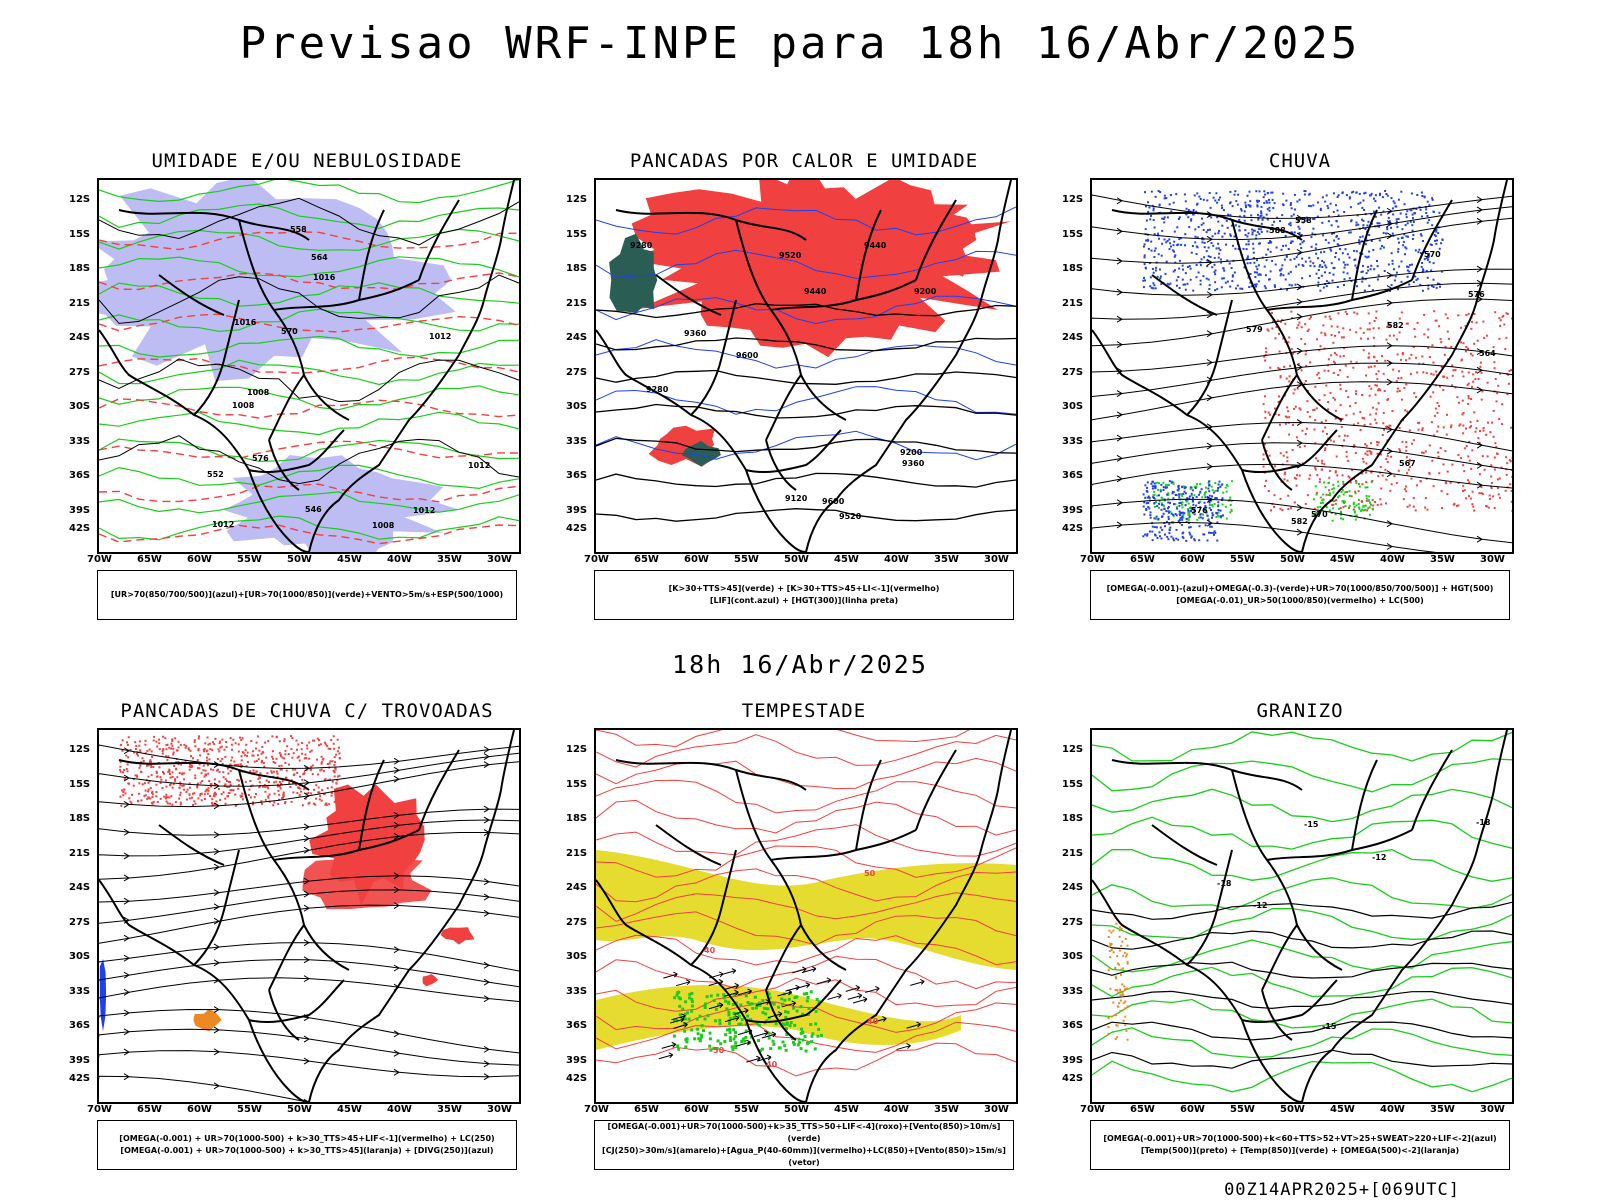 The image size is (1600, 1200). What do you see at coordinates (80, 441) in the screenshot?
I see `latitude-label: 33S` at bounding box center [80, 441].